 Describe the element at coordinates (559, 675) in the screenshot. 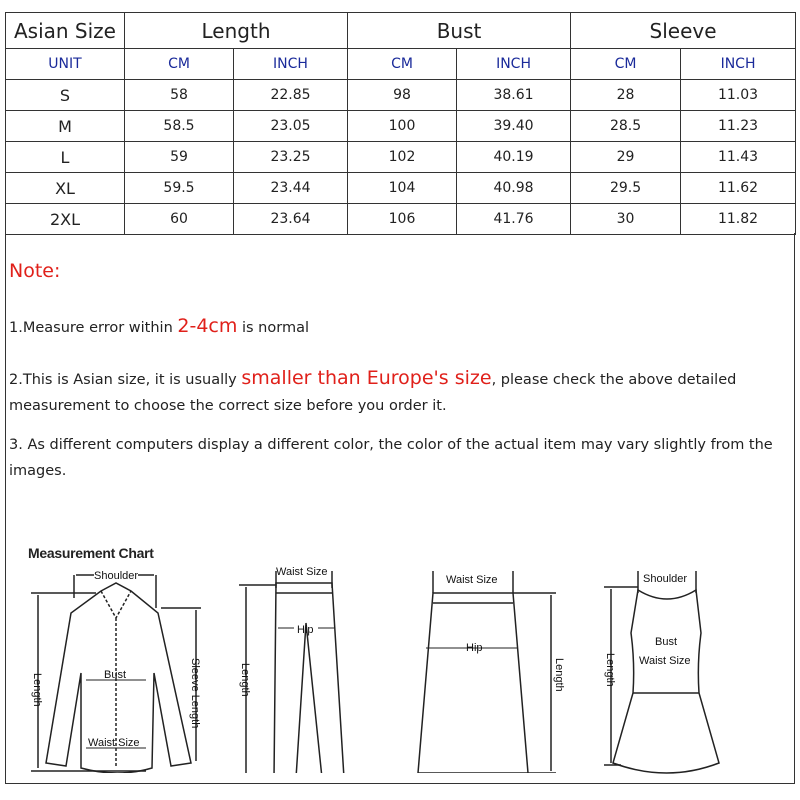

I see `skirt-length-label: Length` at that location.